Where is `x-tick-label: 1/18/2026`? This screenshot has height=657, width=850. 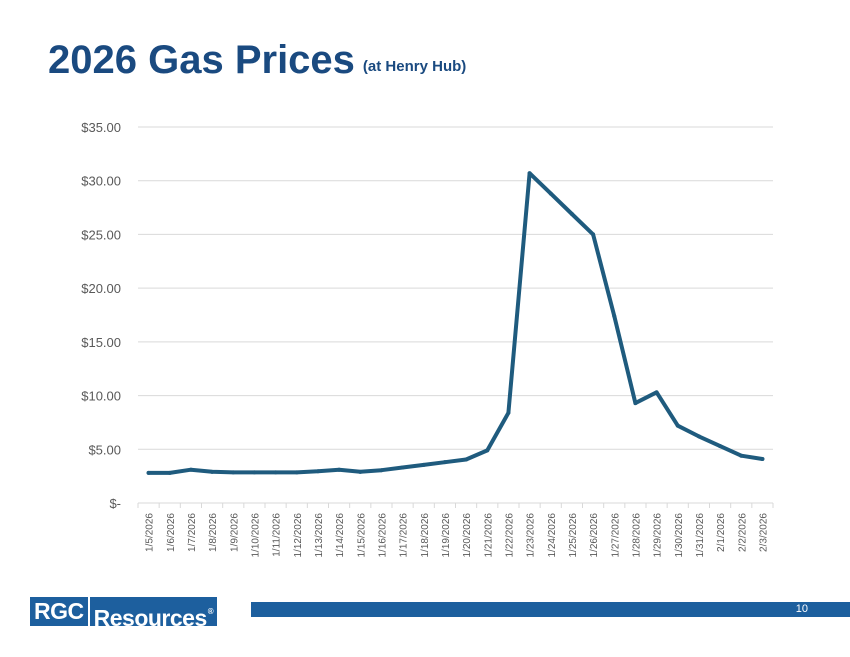
x-tick-label: 1/18/2026 is located at coordinates (425, 535).